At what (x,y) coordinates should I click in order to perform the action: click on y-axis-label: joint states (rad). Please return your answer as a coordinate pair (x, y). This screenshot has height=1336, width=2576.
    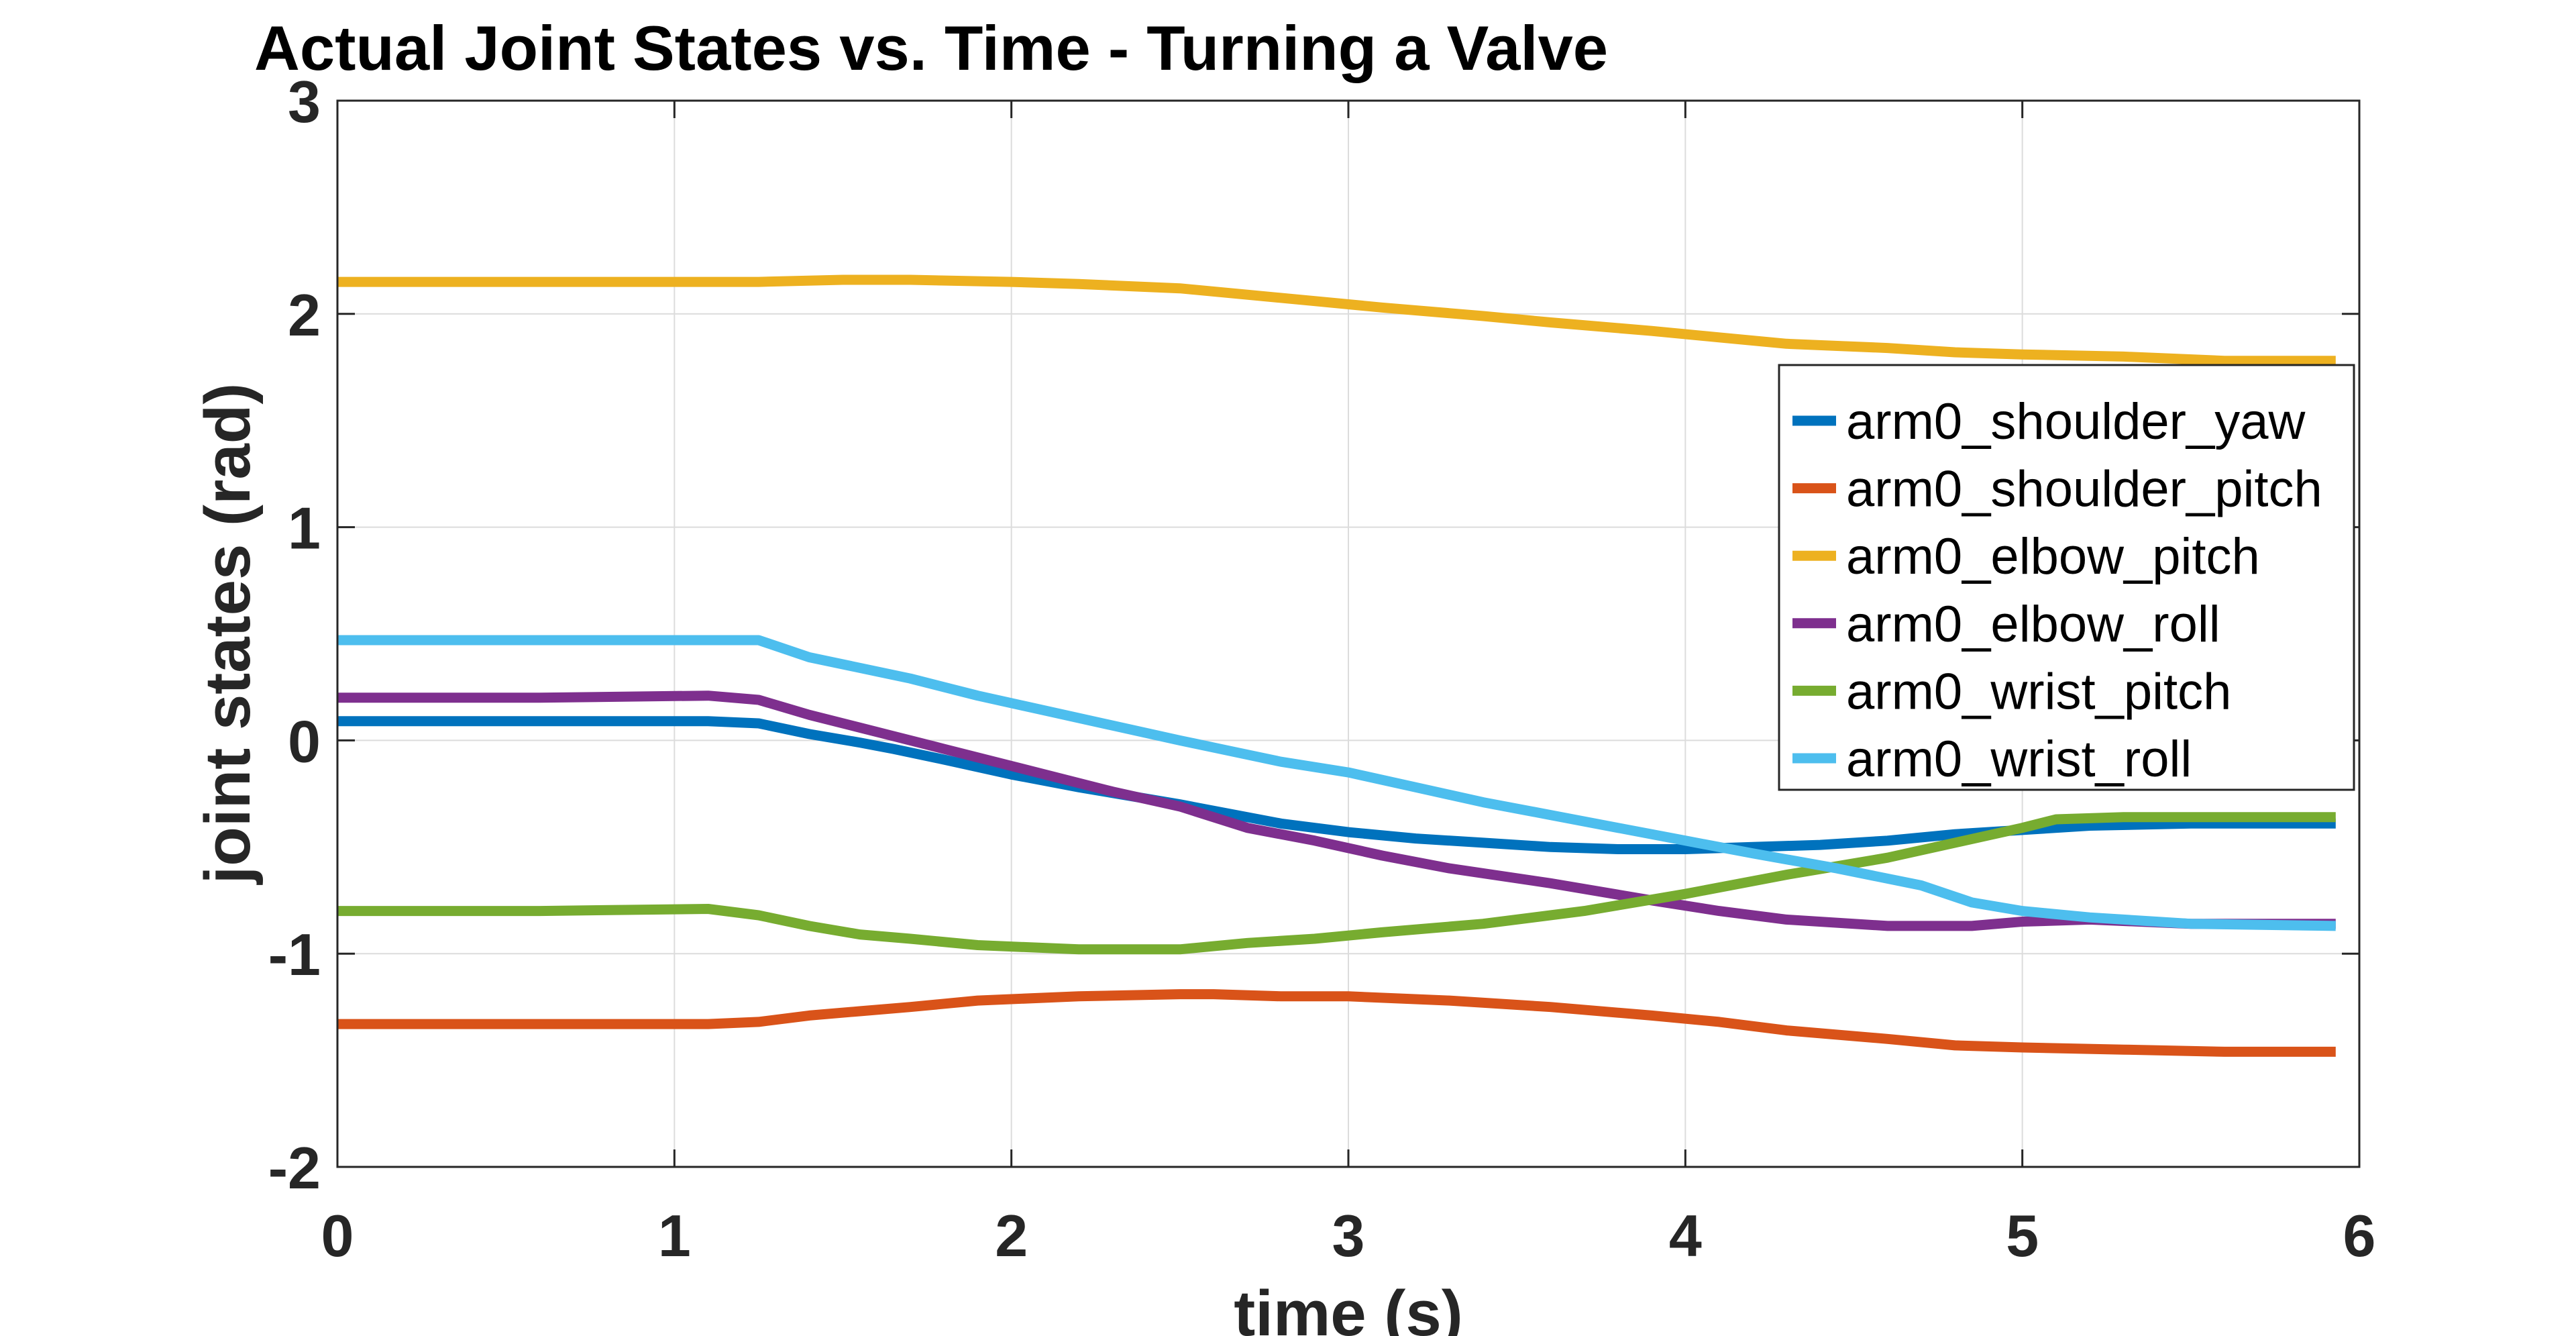
    Looking at the image, I should click on (228, 635).